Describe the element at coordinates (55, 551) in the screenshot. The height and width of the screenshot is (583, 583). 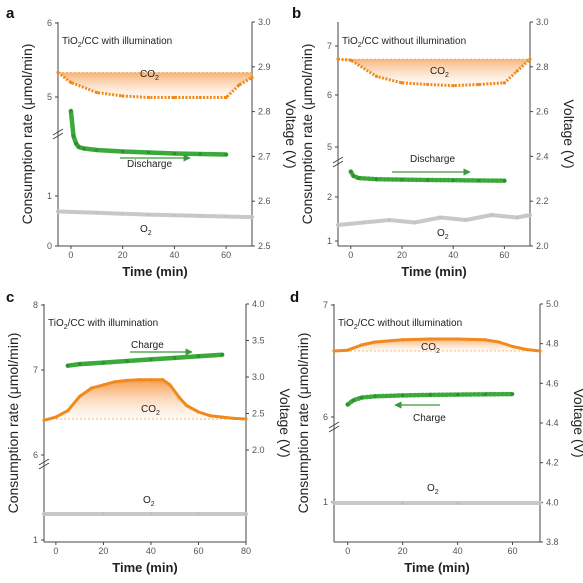
I see `x-tick-label: 0` at that location.